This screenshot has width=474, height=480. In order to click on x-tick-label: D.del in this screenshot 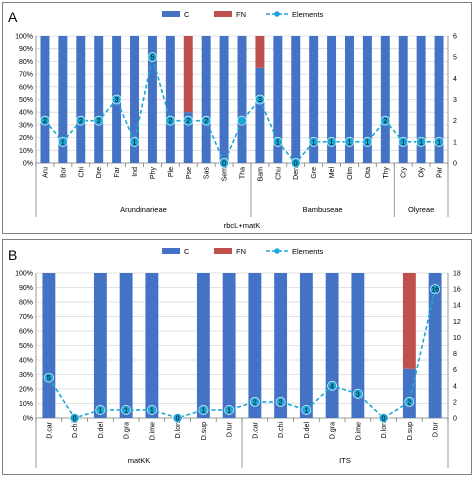, I will do `click(307, 430)`.